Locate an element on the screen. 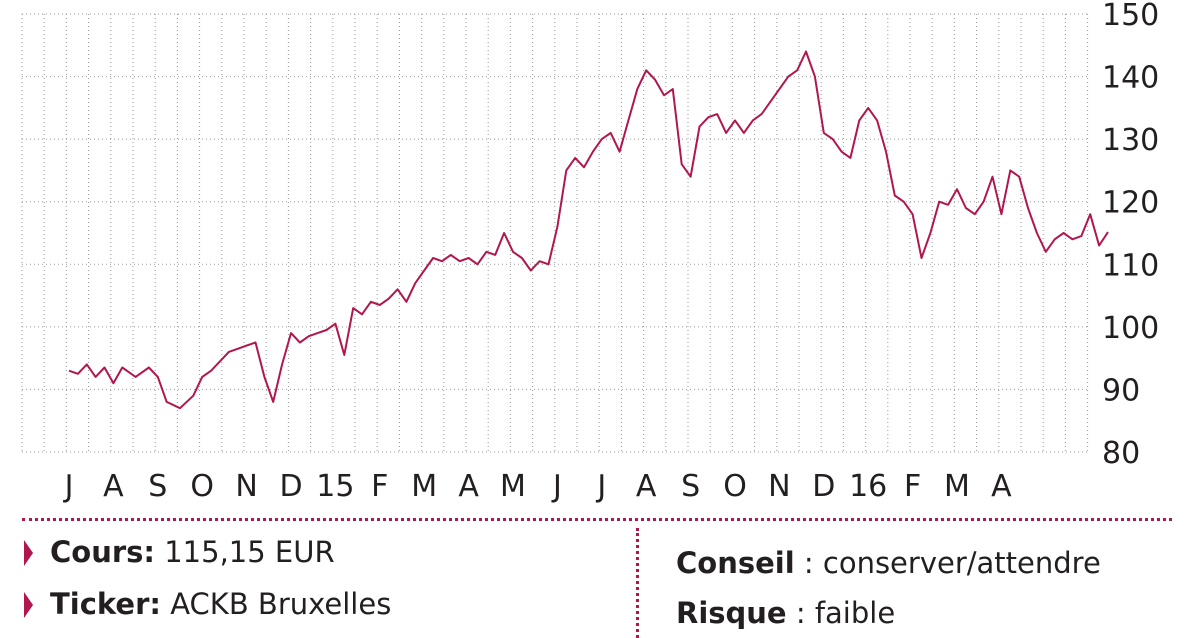 The image size is (1200, 638). y-tick-label: 120 is located at coordinates (1130, 203).